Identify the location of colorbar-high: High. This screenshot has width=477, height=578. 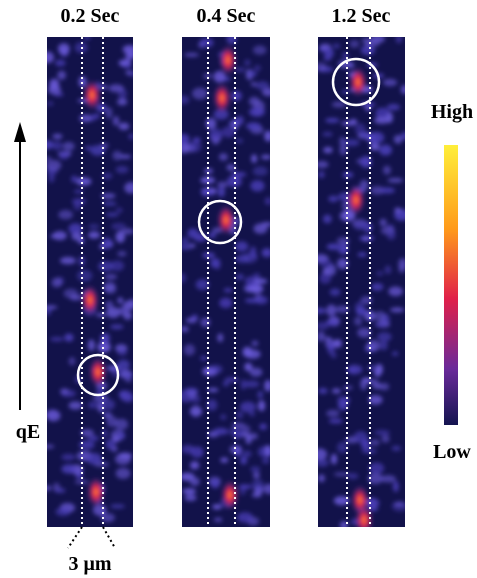
(452, 112).